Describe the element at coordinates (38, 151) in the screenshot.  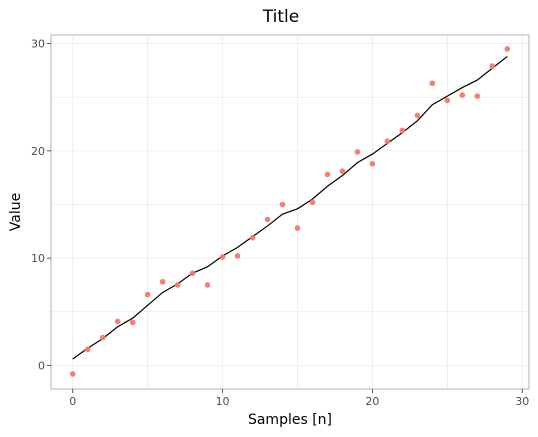
I see `y-tick-label: 20` at that location.